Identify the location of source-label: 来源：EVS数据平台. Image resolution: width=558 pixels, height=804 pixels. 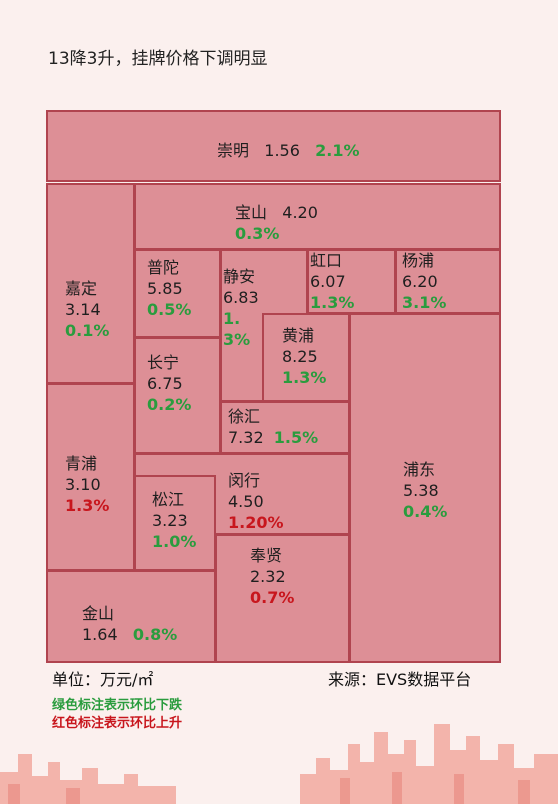
(400, 679).